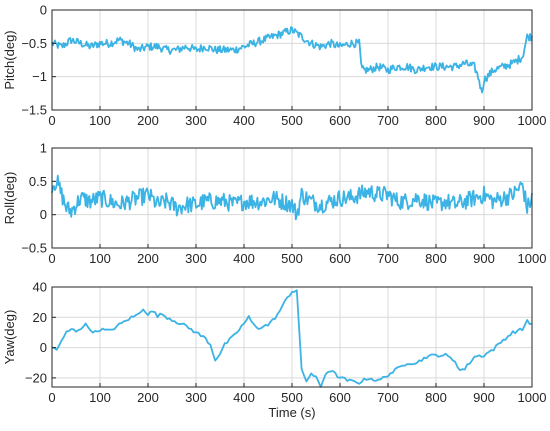  Describe the element at coordinates (39, 76) in the screenshot. I see `y-tick-label: −1` at that location.